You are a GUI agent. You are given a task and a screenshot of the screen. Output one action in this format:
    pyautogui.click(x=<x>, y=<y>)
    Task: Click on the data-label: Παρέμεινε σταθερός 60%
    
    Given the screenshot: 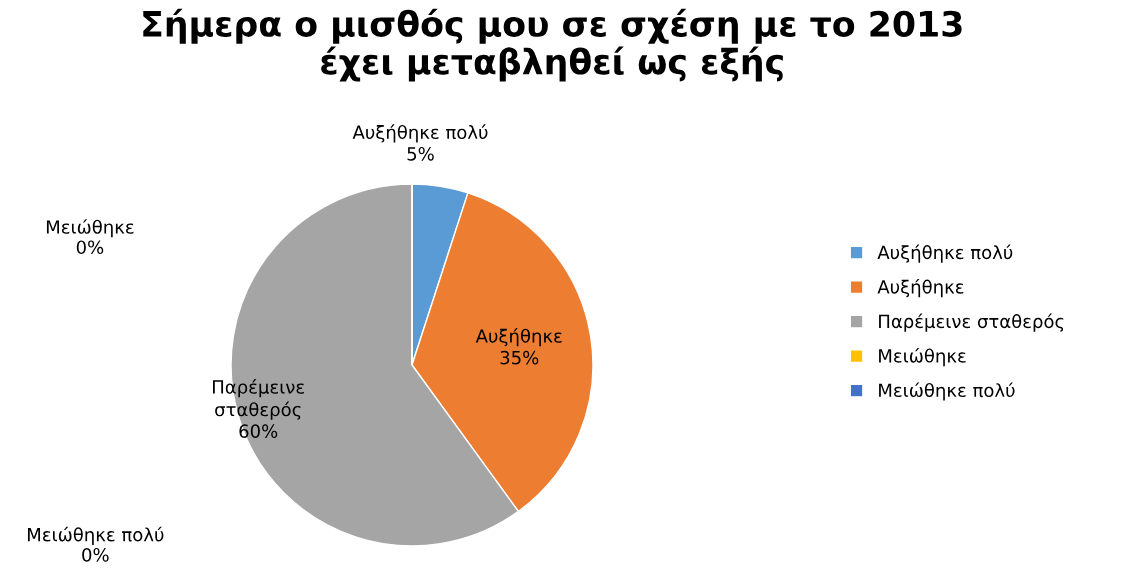 What is the action you would take?
    pyautogui.click(x=258, y=408)
    